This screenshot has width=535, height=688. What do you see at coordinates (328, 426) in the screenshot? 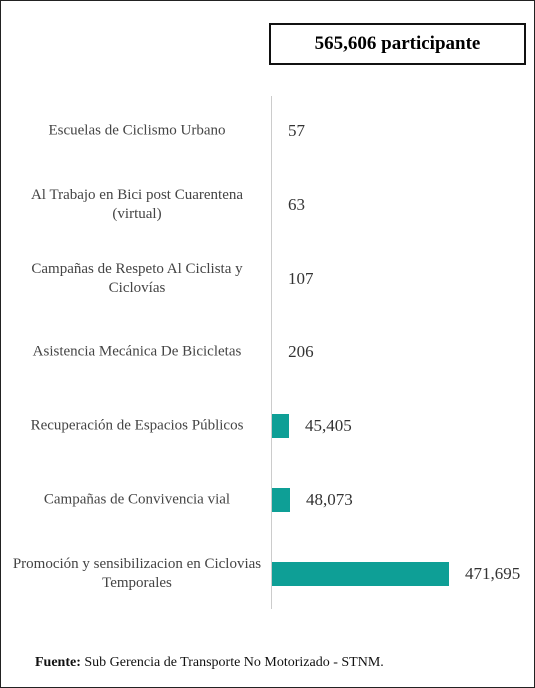
I see `value-label: 45,405` at bounding box center [328, 426].